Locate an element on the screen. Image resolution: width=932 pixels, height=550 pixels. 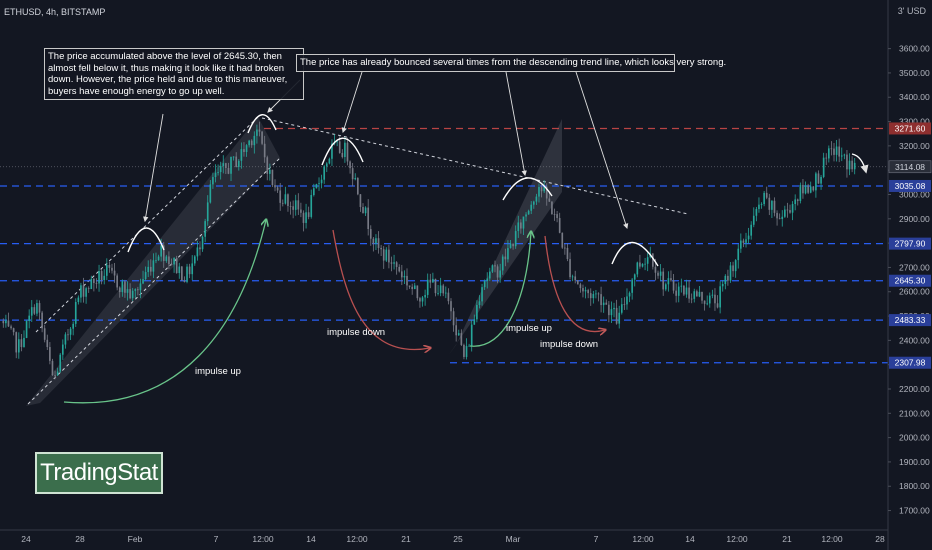
y-tick-label: 2600.00 is located at coordinates (914, 292).